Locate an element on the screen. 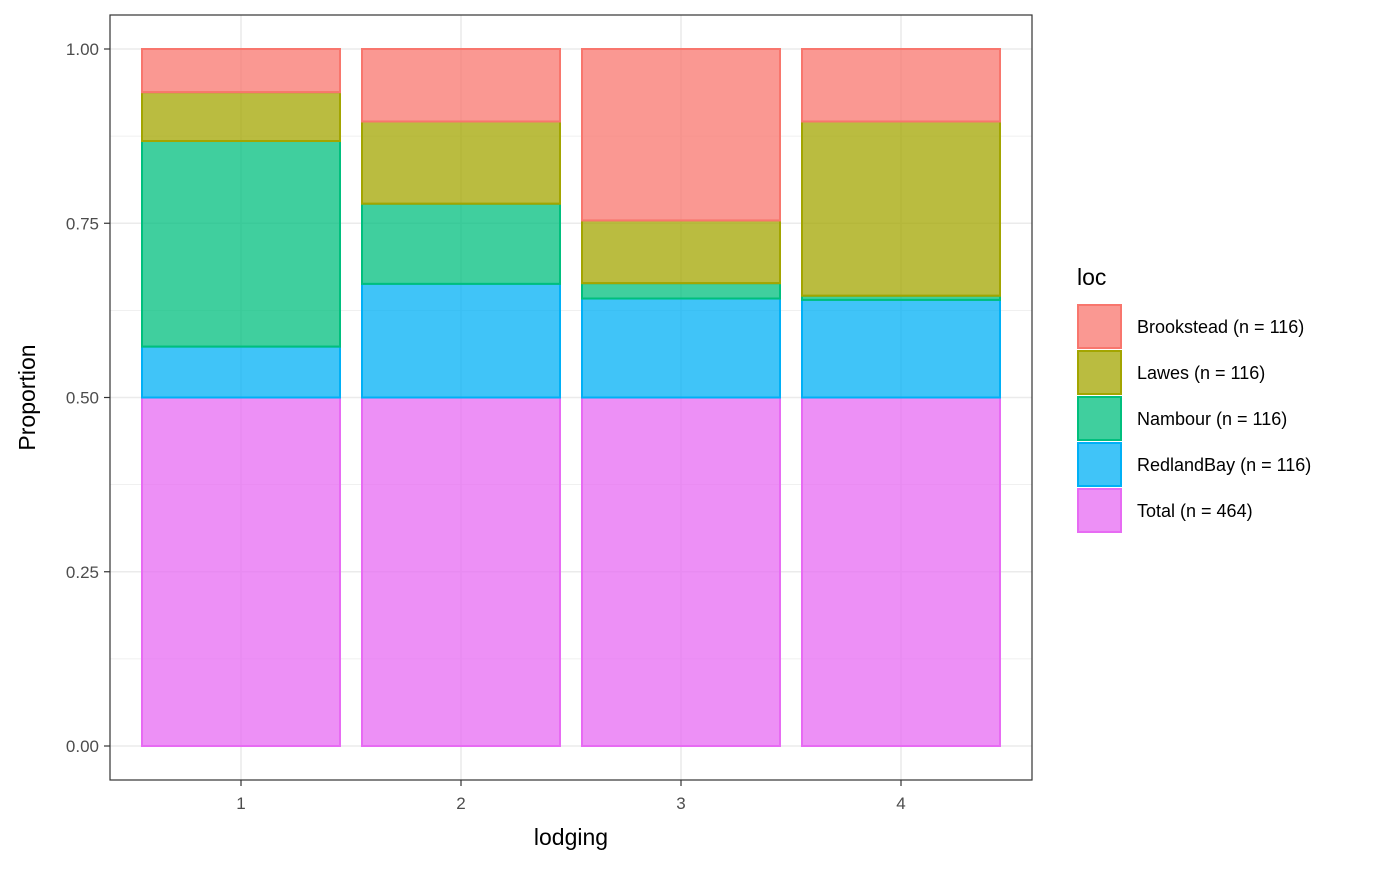 The image size is (1400, 871). legend-title: loc is located at coordinates (1091, 277).